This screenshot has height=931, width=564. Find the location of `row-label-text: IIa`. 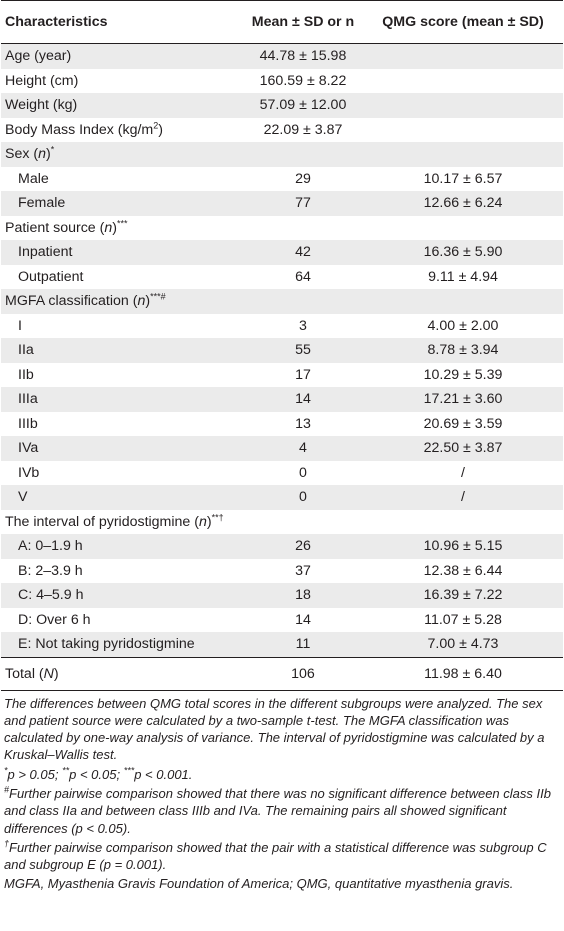

row-label-text: IIa is located at coordinates (26, 350).